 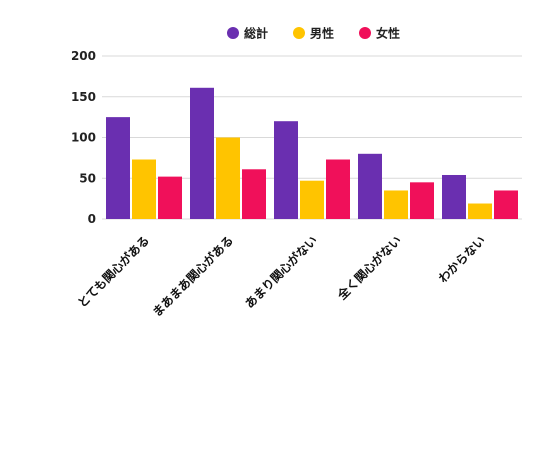 I want to click on y-axis: 0 50 100 150 200, so click(x=83, y=137).